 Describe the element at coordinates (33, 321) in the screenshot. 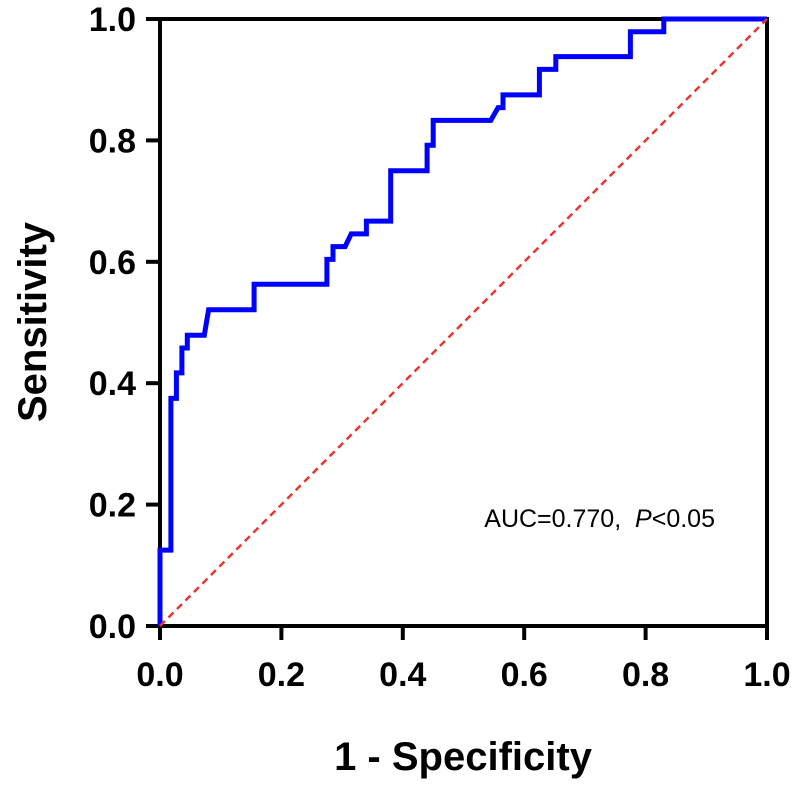

I see `y-axis-title: Sensitivity` at that location.